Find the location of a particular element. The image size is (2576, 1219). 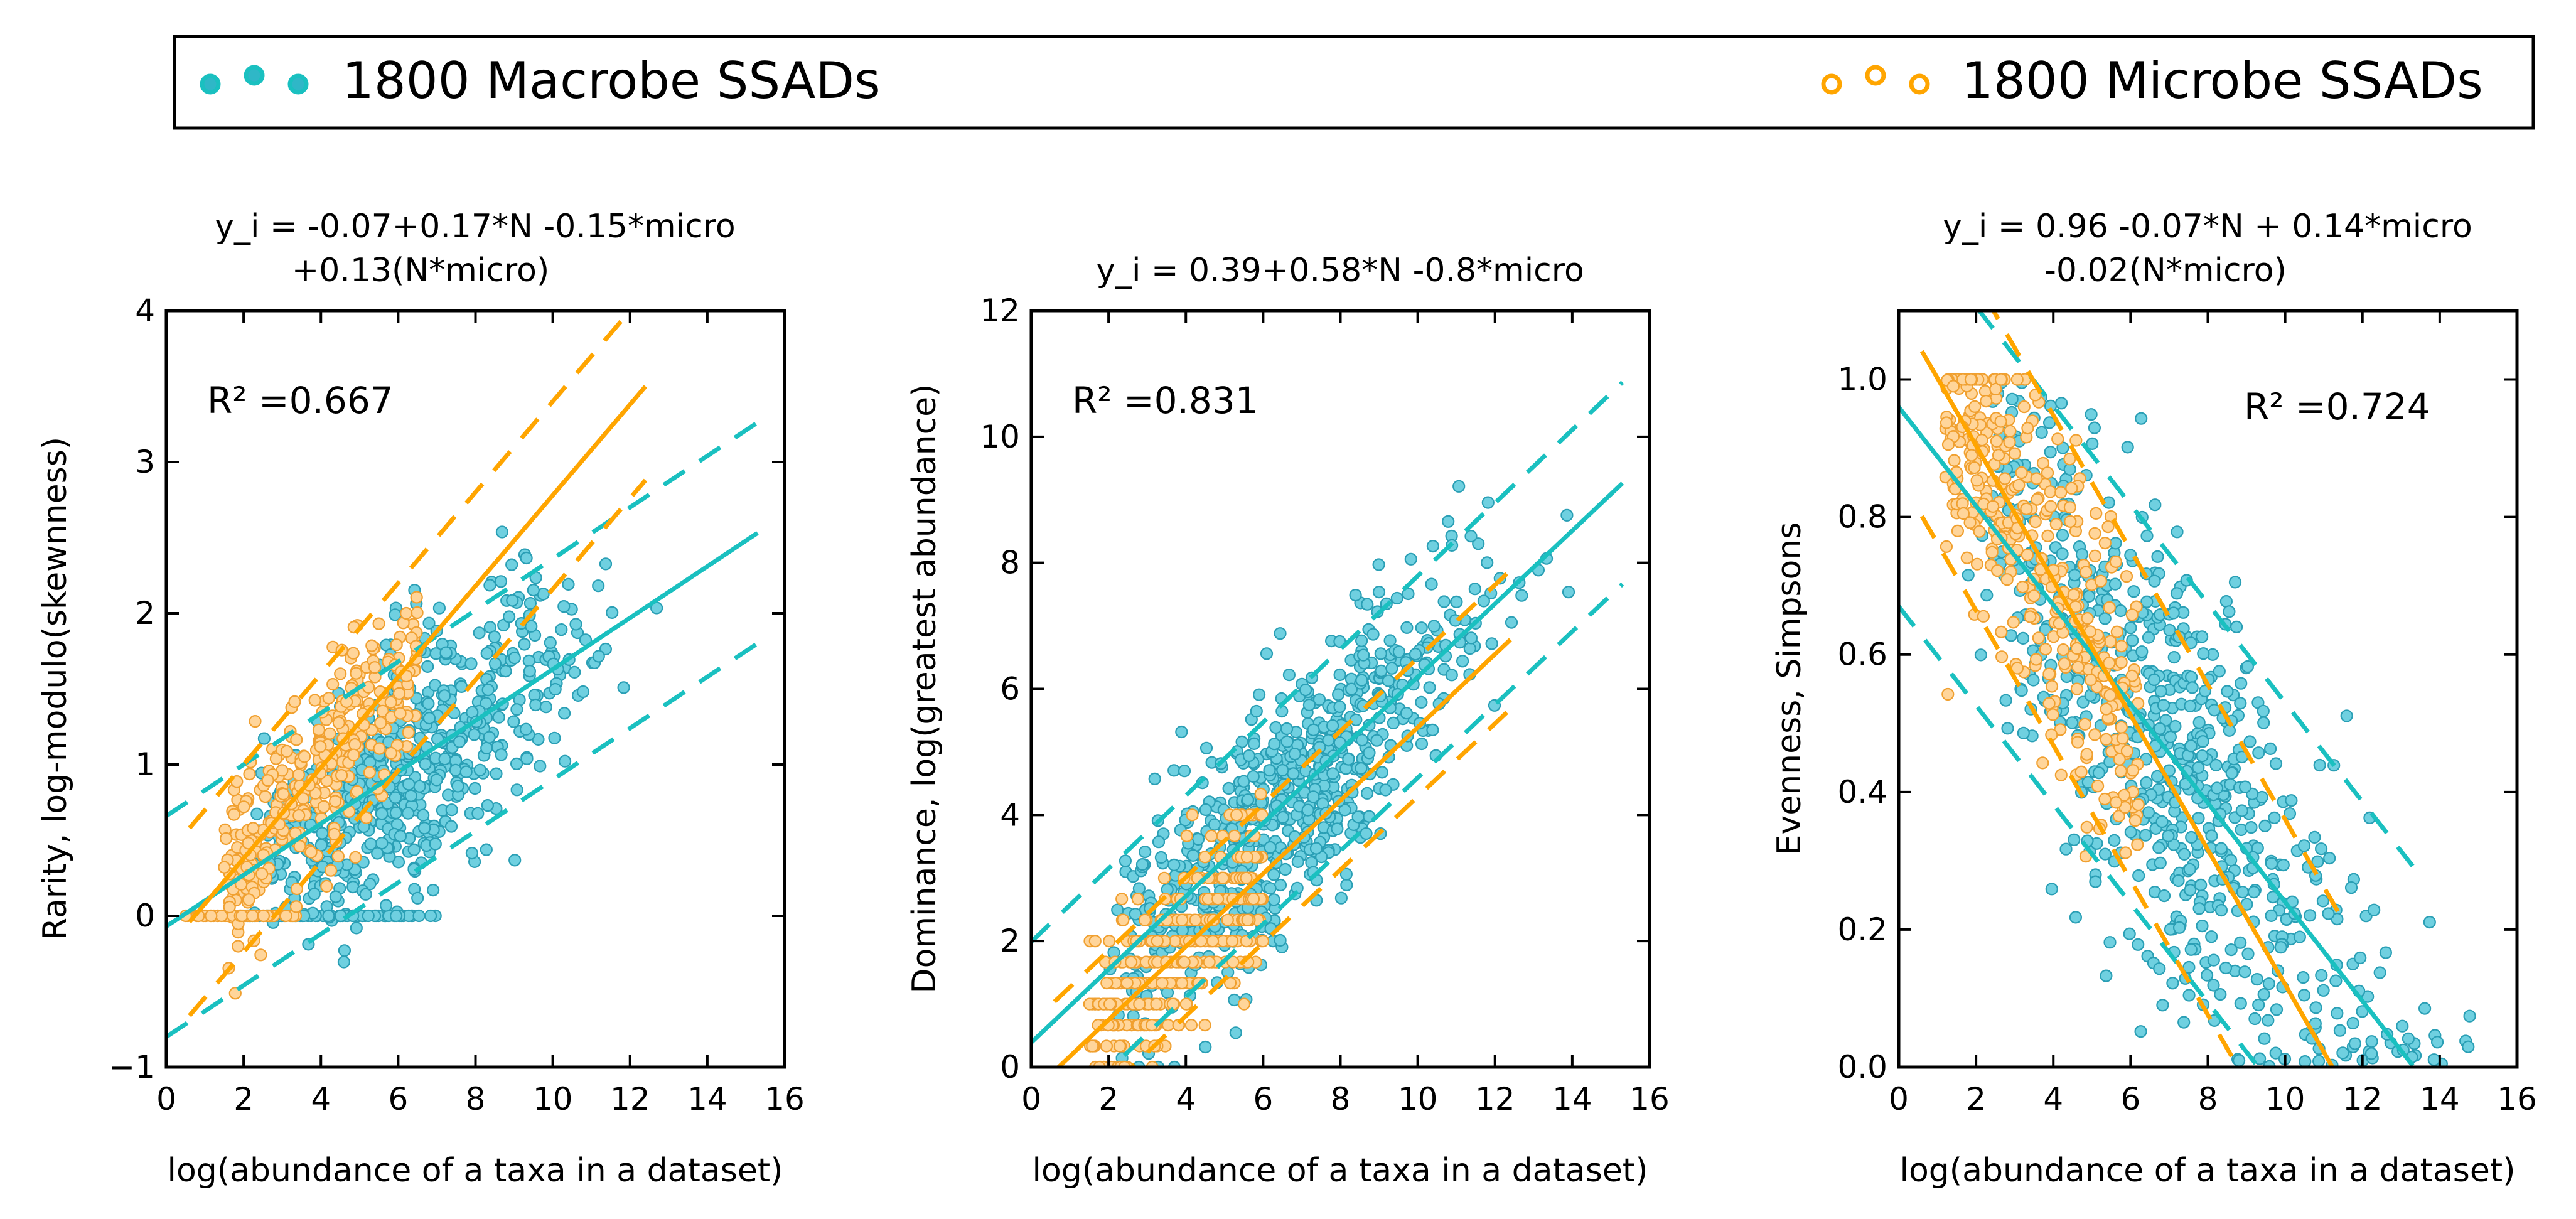

x-tick-label: 14 is located at coordinates (1572, 1099).